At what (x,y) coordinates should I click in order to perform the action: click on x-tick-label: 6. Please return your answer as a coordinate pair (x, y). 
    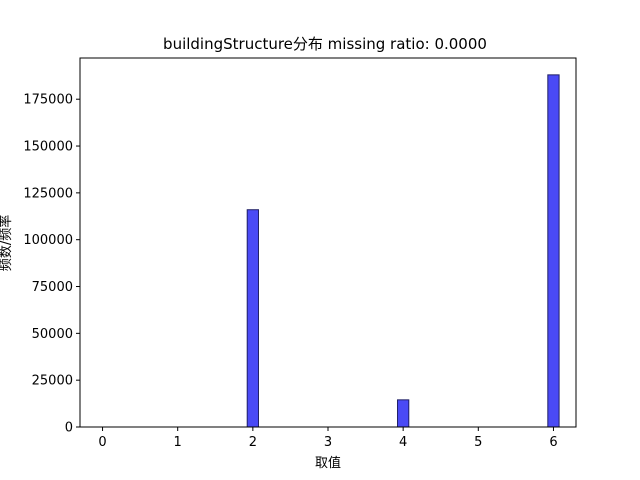
    Looking at the image, I should click on (553, 442).